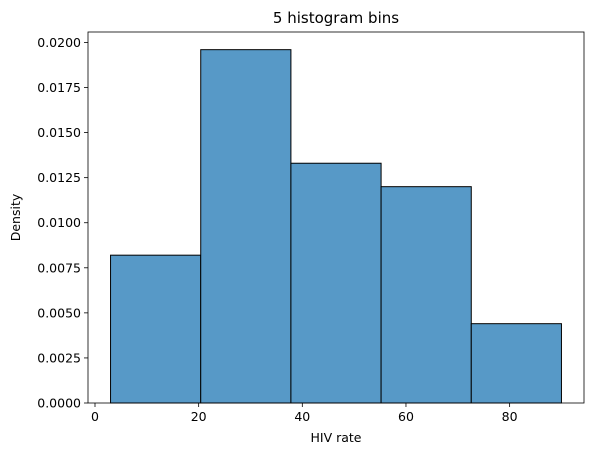  Describe the element at coordinates (59, 177) in the screenshot. I see `y-tick-label: 0.0125` at that location.